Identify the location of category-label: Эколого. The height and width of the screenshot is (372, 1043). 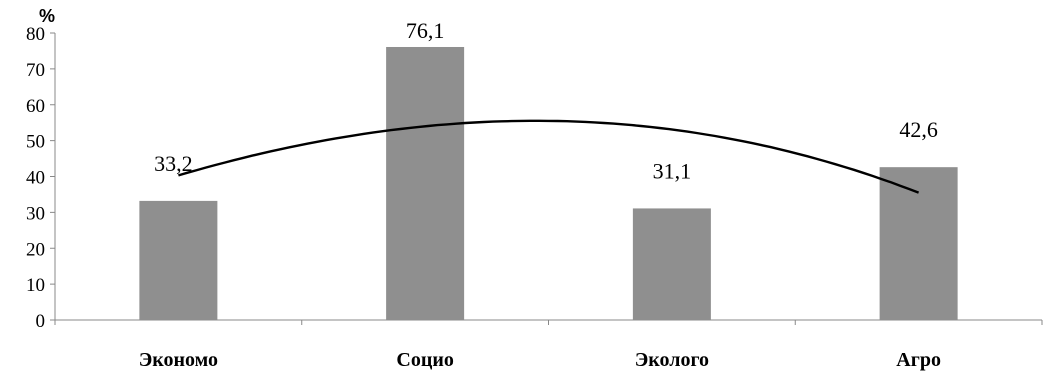
(672, 360).